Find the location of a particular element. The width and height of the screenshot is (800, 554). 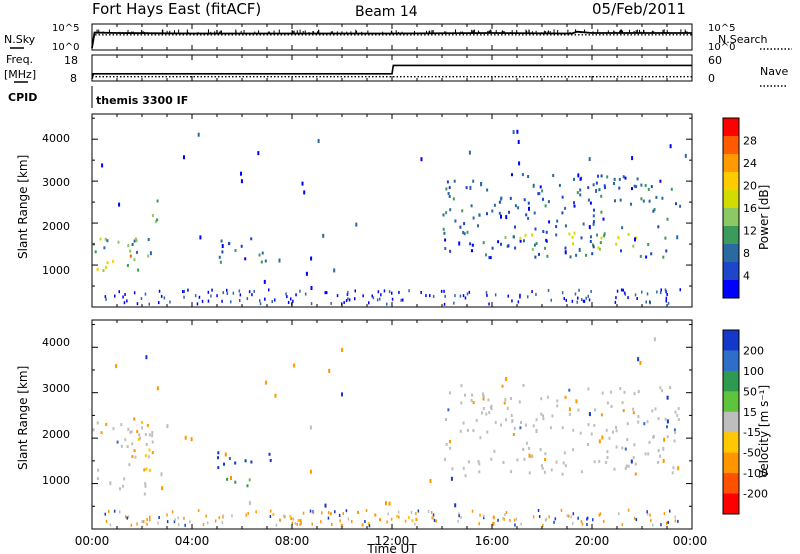

velocity-colorbar: 200 100 50 15 -15 -50 -100 -200 is located at coordinates (745, 422).